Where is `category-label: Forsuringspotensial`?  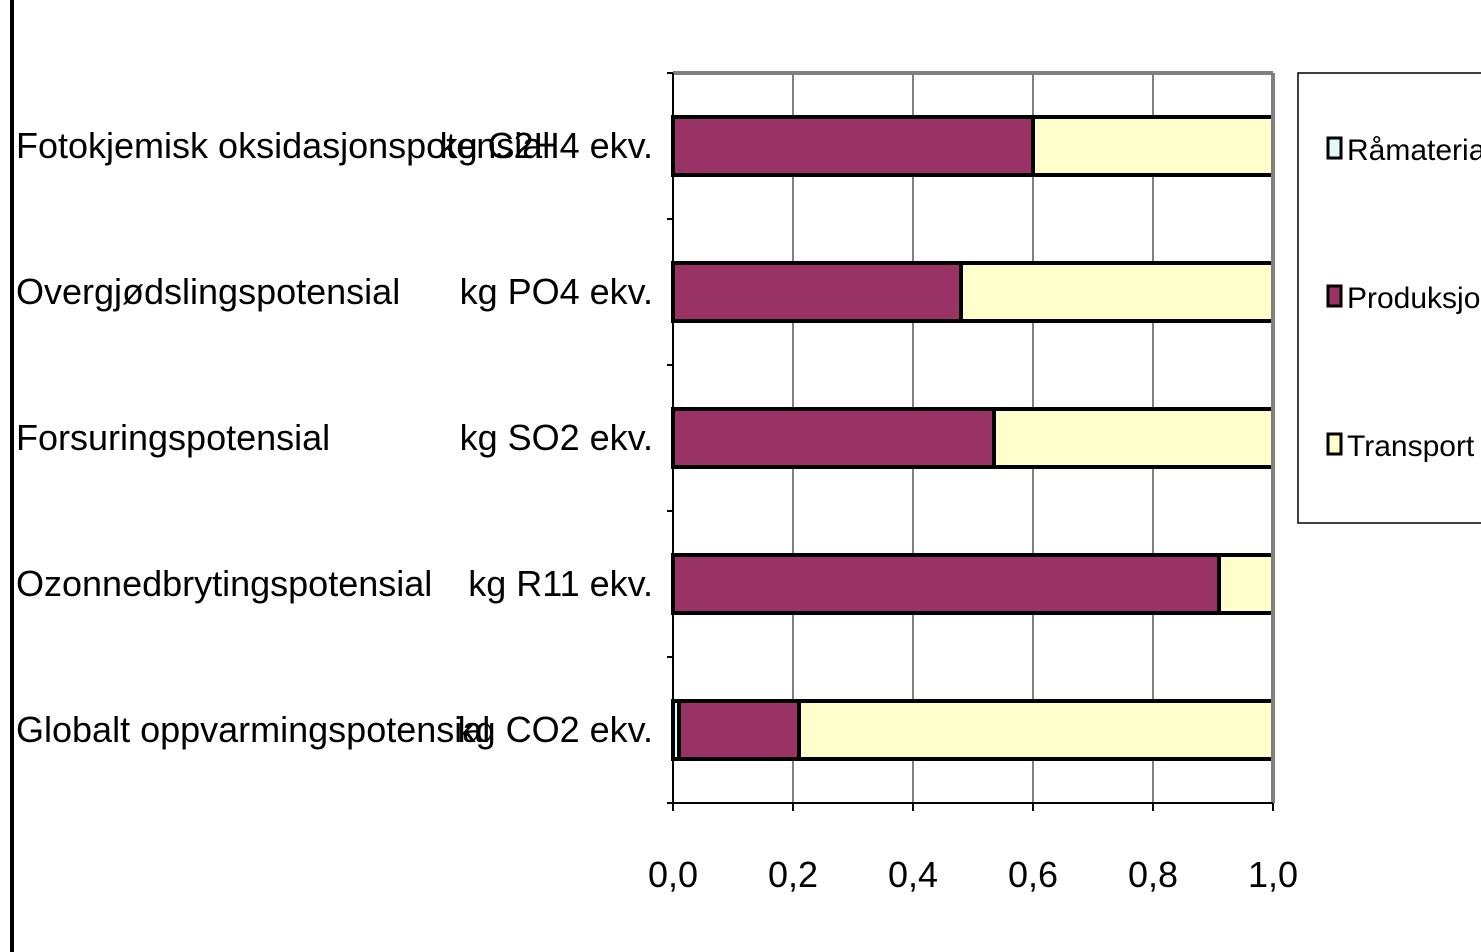
category-label: Forsuringspotensial is located at coordinates (173, 437).